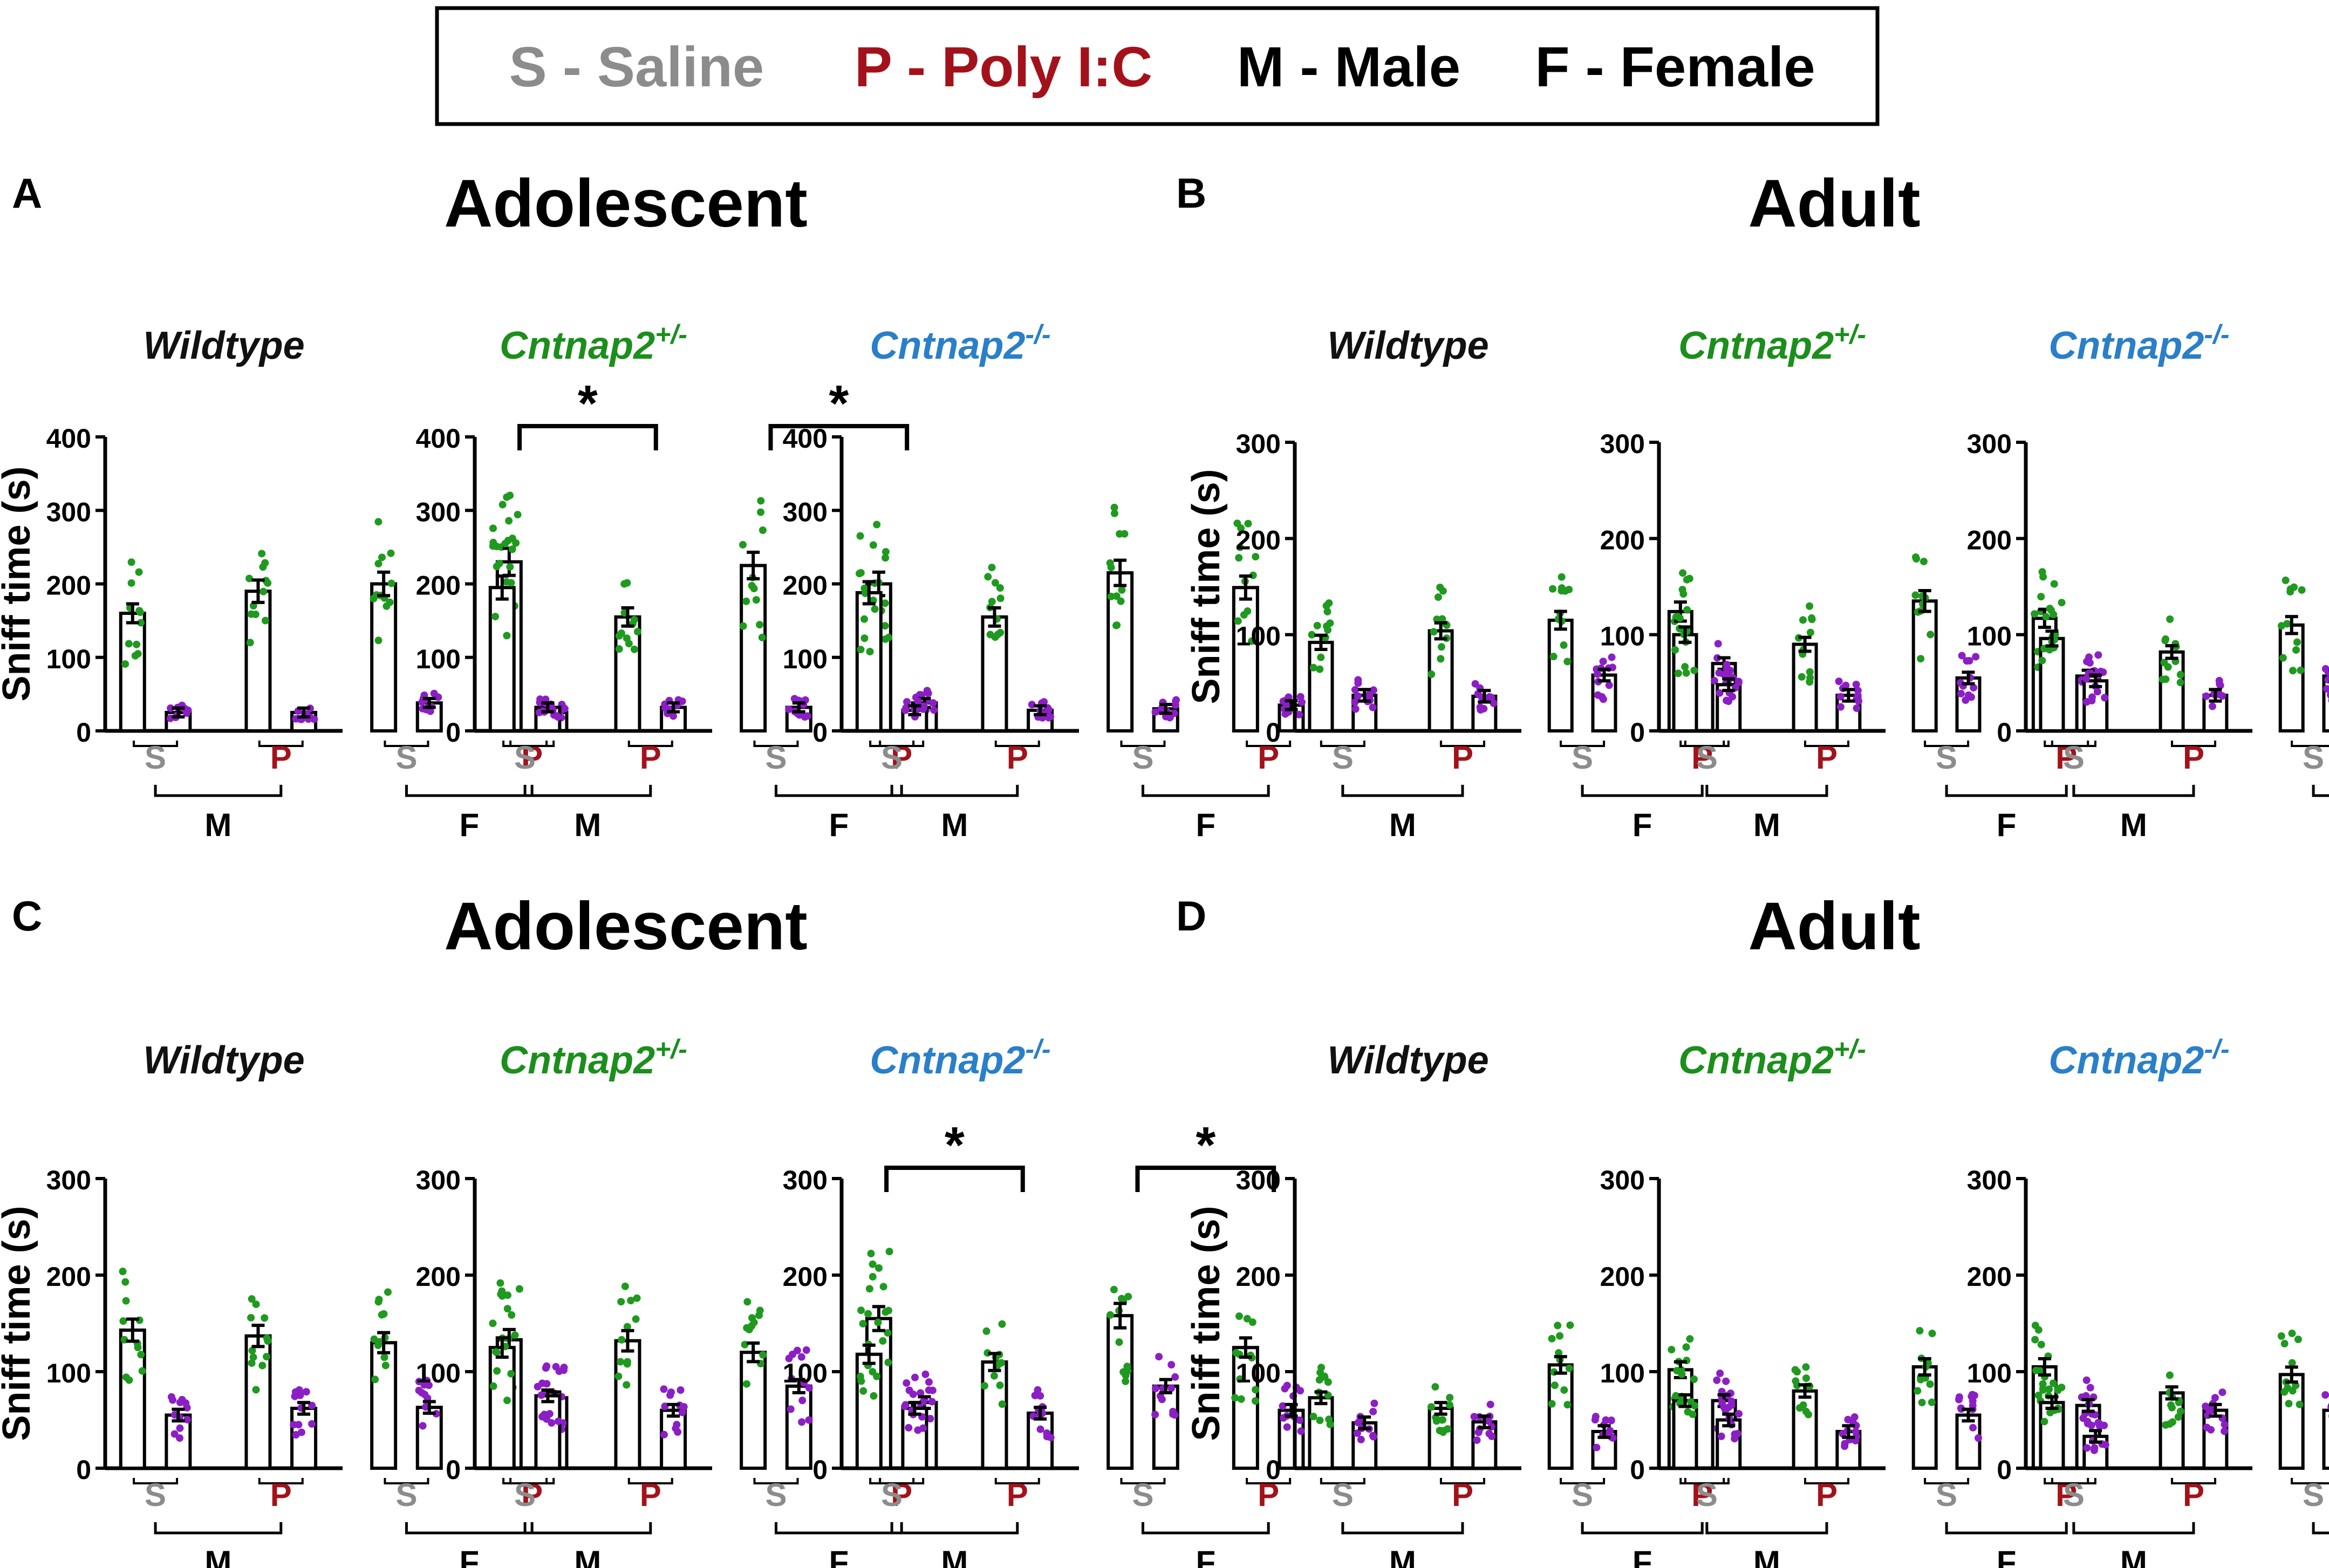 The image size is (2329, 1568). What do you see at coordinates (805, 1373) in the screenshot?
I see `y-tick-label: 100` at bounding box center [805, 1373].